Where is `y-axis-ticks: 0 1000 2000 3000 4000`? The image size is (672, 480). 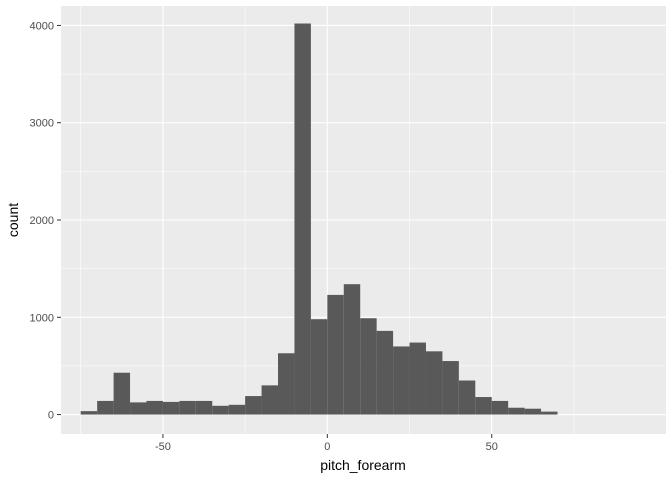
y-axis-ticks: 0 1000 2000 3000 4000 is located at coordinates (45, 221).